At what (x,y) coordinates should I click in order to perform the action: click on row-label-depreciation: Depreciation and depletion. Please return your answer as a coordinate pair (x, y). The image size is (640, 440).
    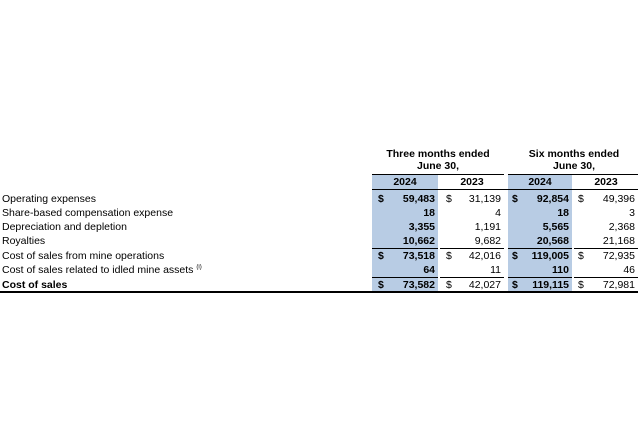
    Looking at the image, I should click on (64, 227).